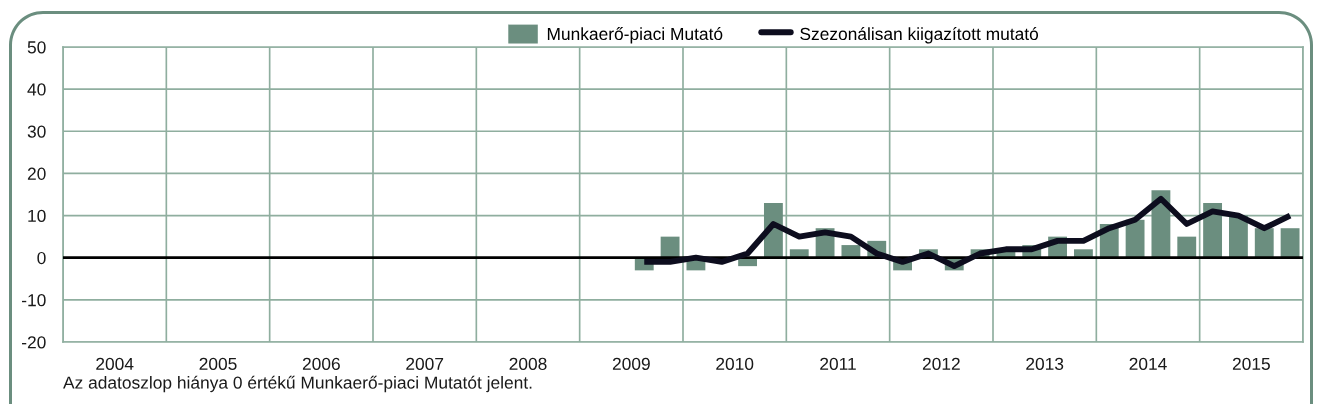 The image size is (1317, 404). Describe the element at coordinates (41, 258) in the screenshot. I see `y-tick-label: 0` at that location.